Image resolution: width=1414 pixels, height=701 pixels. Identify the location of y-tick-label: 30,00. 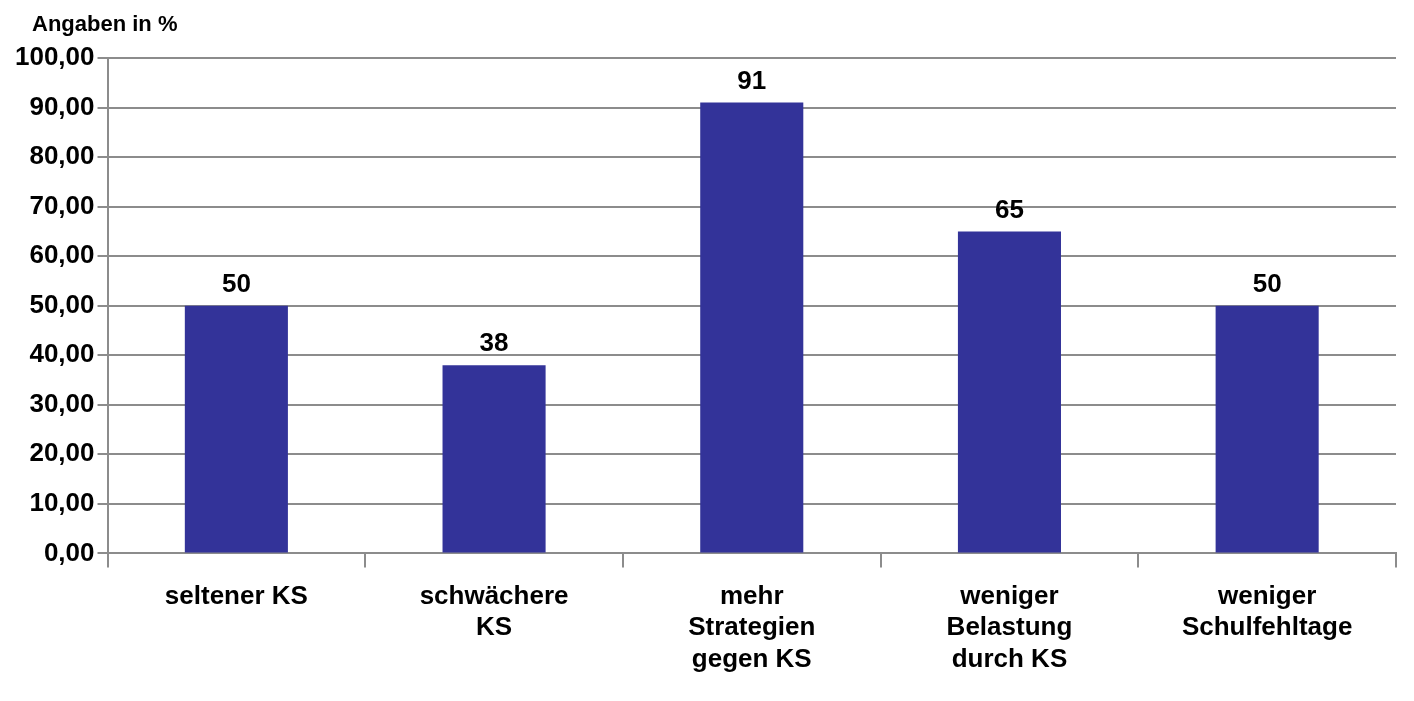
(62, 402).